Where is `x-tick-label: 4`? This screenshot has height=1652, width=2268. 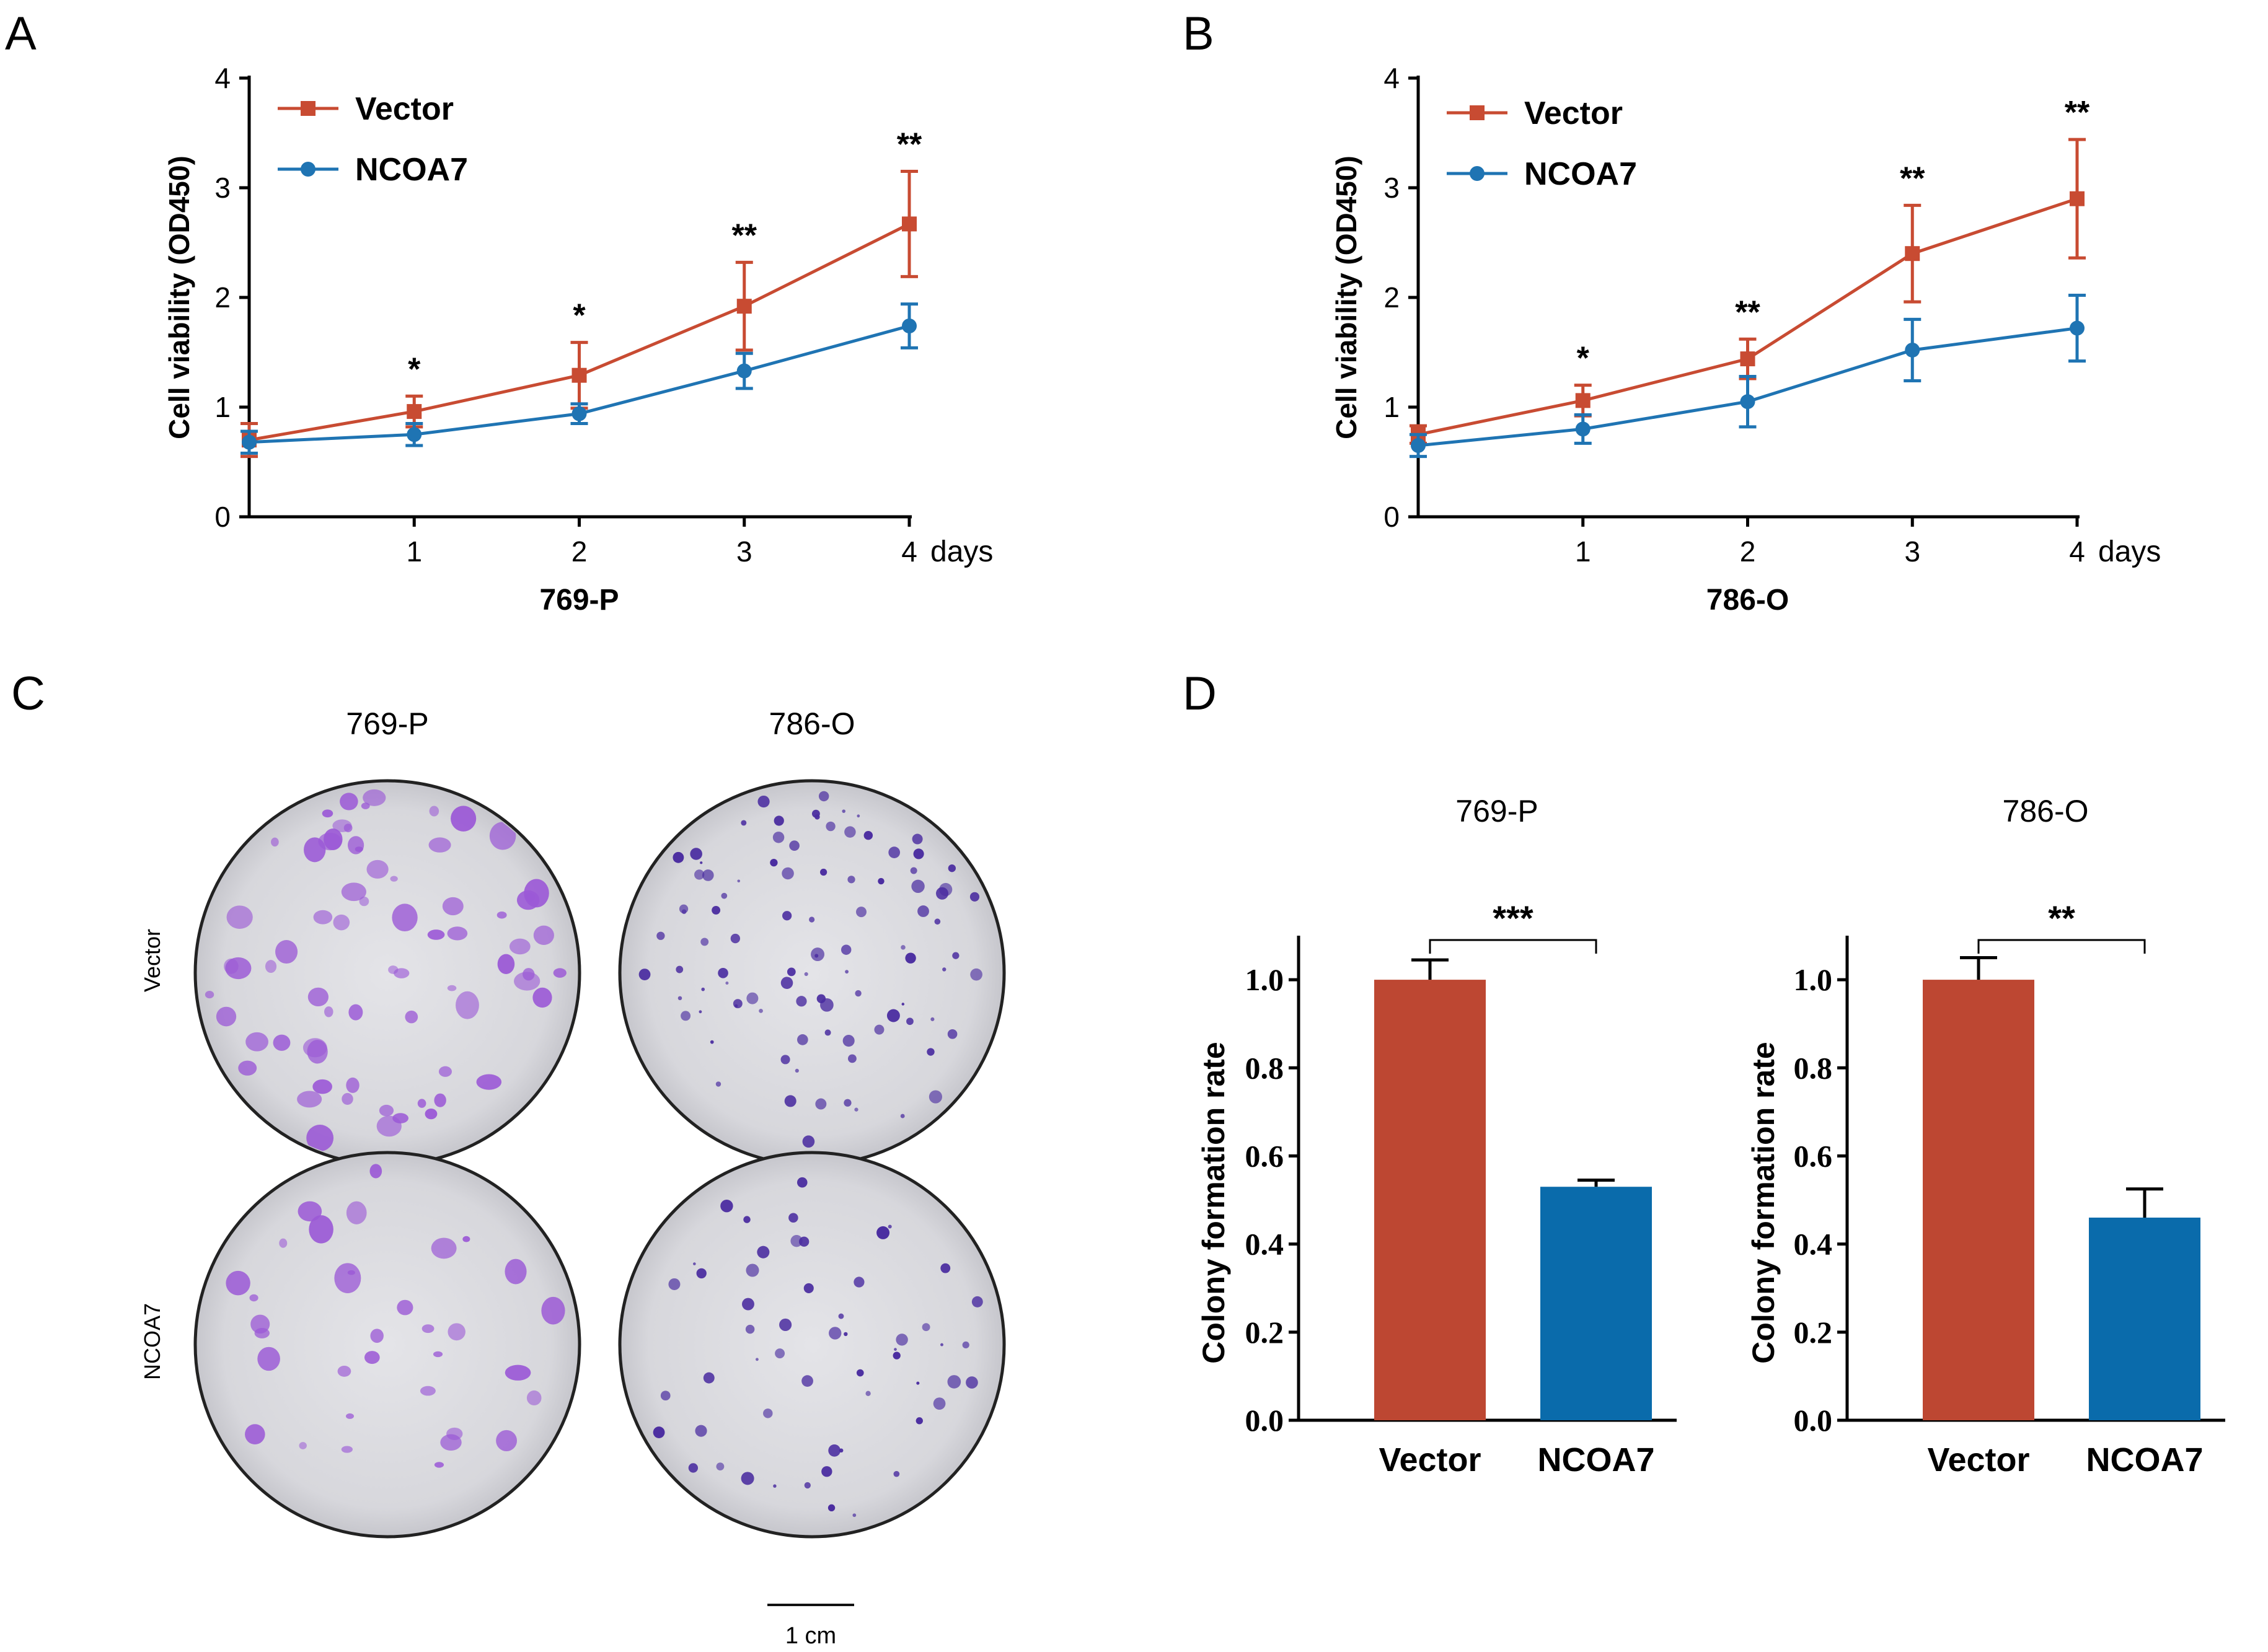 x-tick-label: 4 is located at coordinates (909, 551).